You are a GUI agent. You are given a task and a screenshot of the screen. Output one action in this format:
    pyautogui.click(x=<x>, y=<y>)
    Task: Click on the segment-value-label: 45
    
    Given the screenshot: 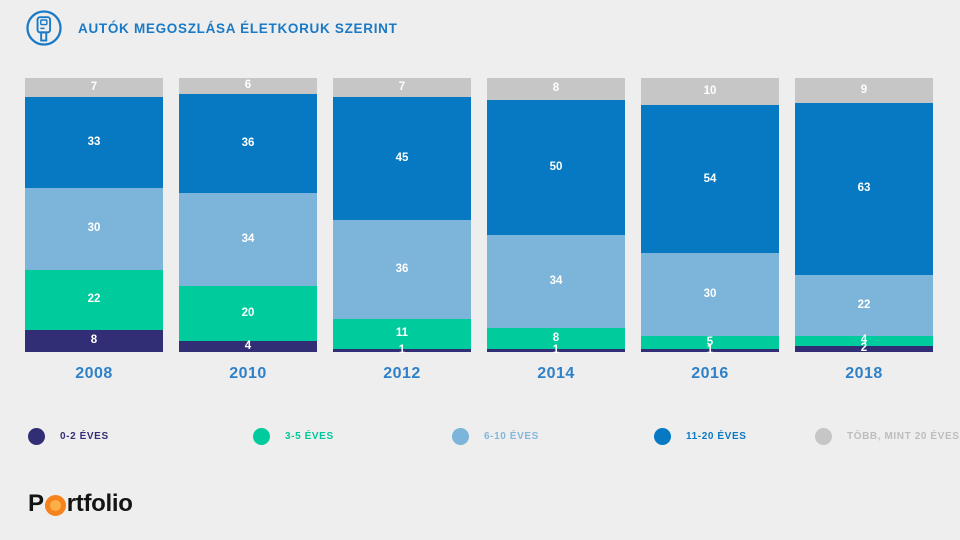 What is the action you would take?
    pyautogui.click(x=402, y=158)
    